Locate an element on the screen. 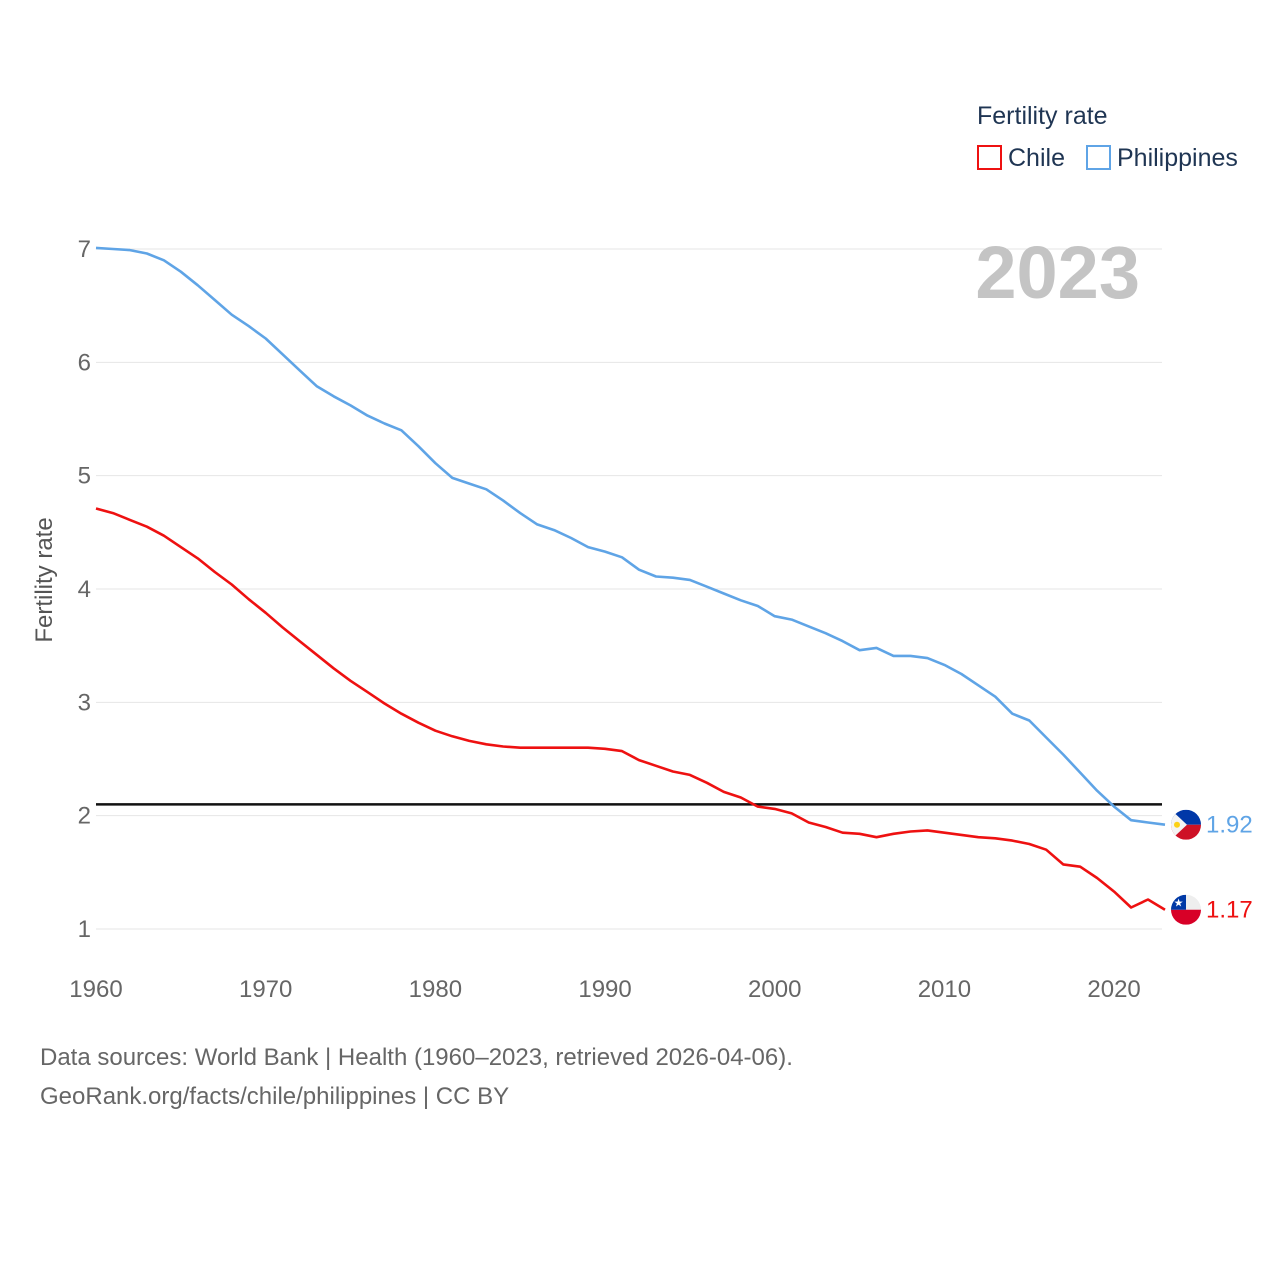 The width and height of the screenshot is (1280, 1280). legend-title: Fertility rate is located at coordinates (1042, 116).